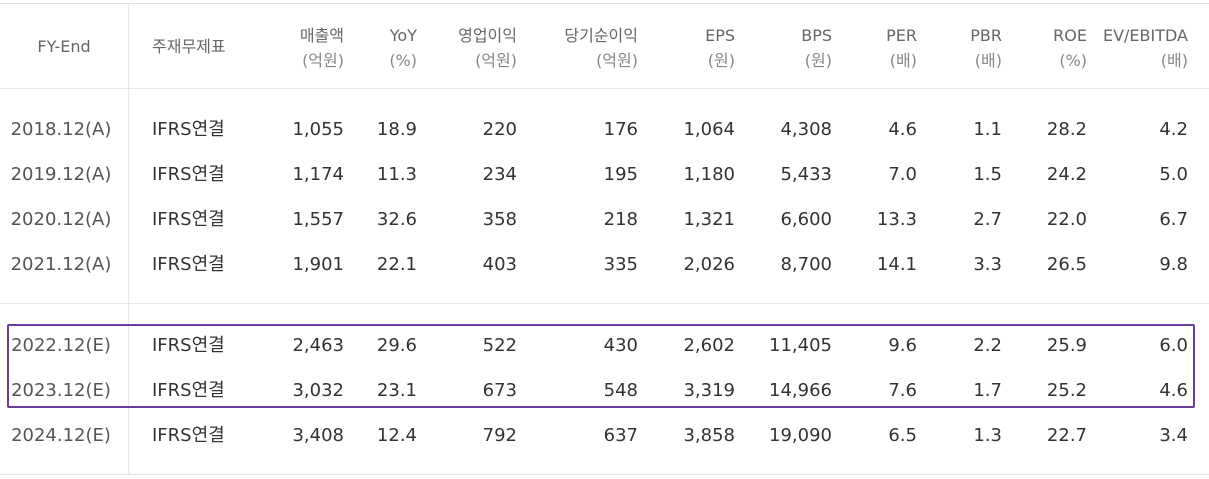  I want to click on cell-revenue: 2,463, so click(318, 345).